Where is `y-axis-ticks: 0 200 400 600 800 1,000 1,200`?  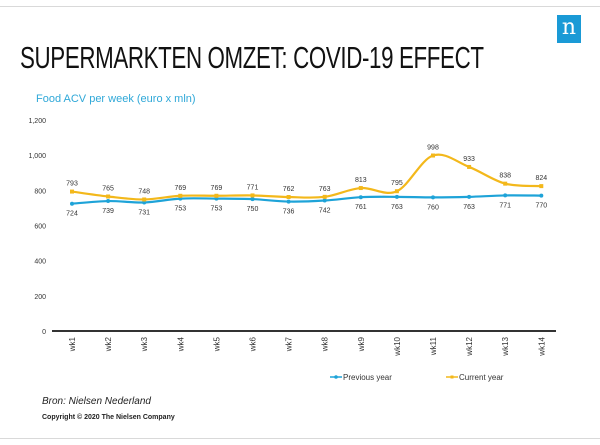 y-axis-ticks: 0 200 400 600 800 1,000 1,200 is located at coordinates (37, 227).